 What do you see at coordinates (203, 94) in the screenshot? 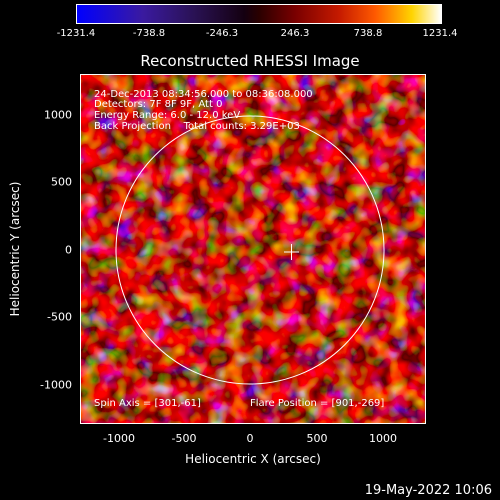
I see `info-time-range: 24-Dec-2013 08:34:56.000 to 08:36:08.000` at bounding box center [203, 94].